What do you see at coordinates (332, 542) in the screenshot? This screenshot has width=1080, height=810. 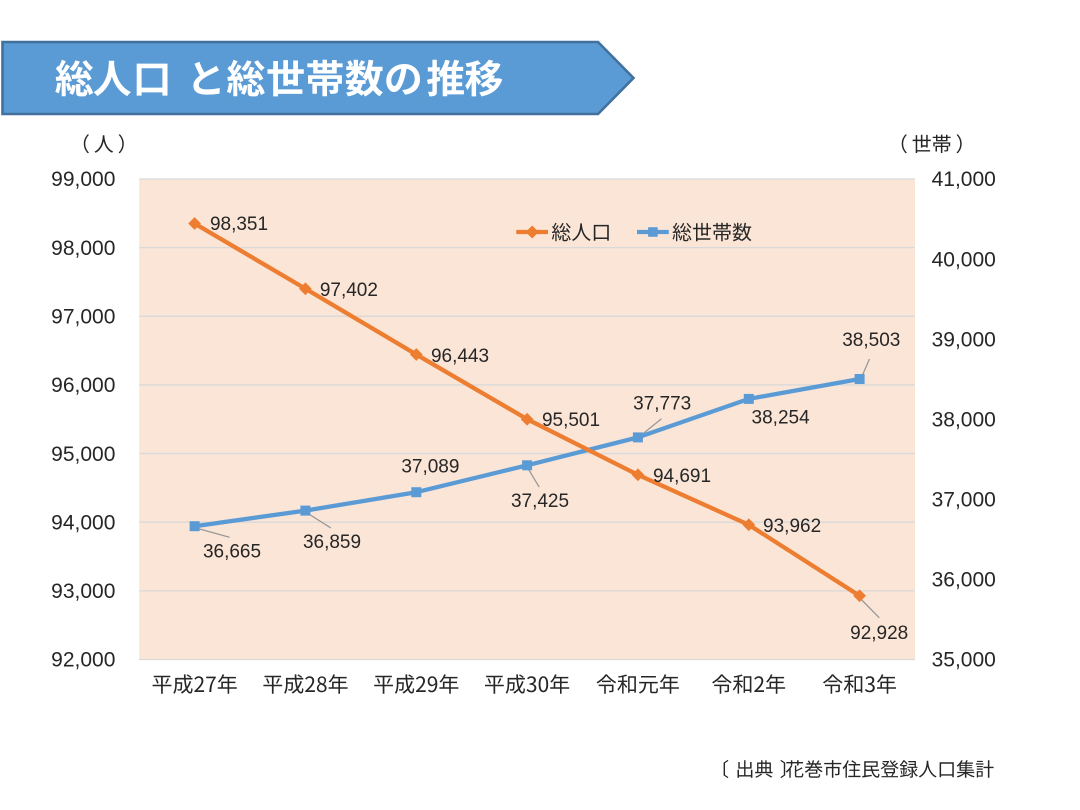 I see `svg-text: 36,859` at bounding box center [332, 542].